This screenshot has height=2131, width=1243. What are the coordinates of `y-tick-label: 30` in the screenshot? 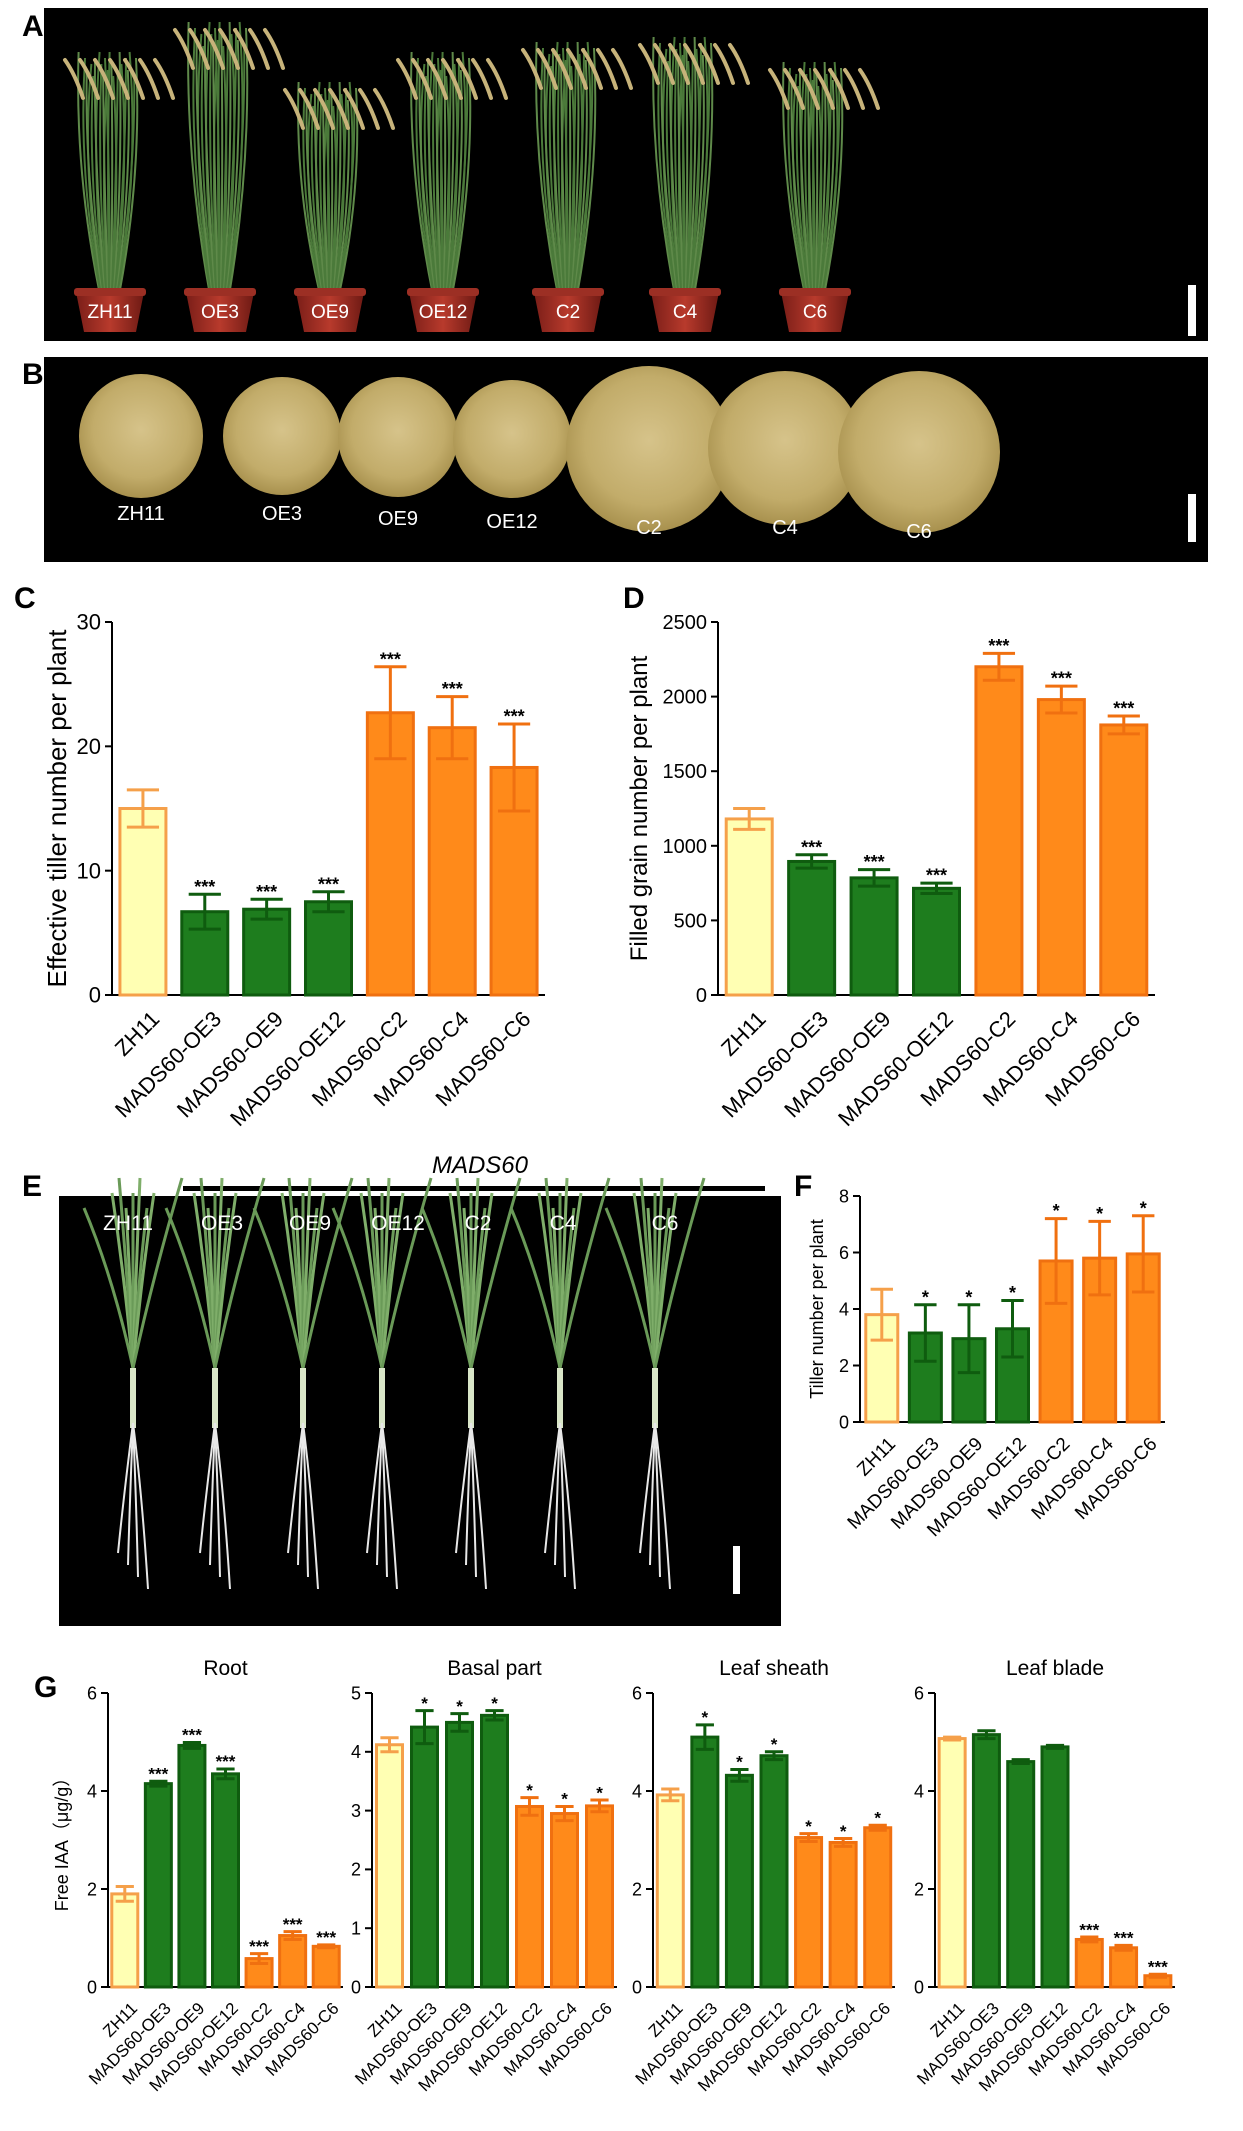 It's located at (89, 622).